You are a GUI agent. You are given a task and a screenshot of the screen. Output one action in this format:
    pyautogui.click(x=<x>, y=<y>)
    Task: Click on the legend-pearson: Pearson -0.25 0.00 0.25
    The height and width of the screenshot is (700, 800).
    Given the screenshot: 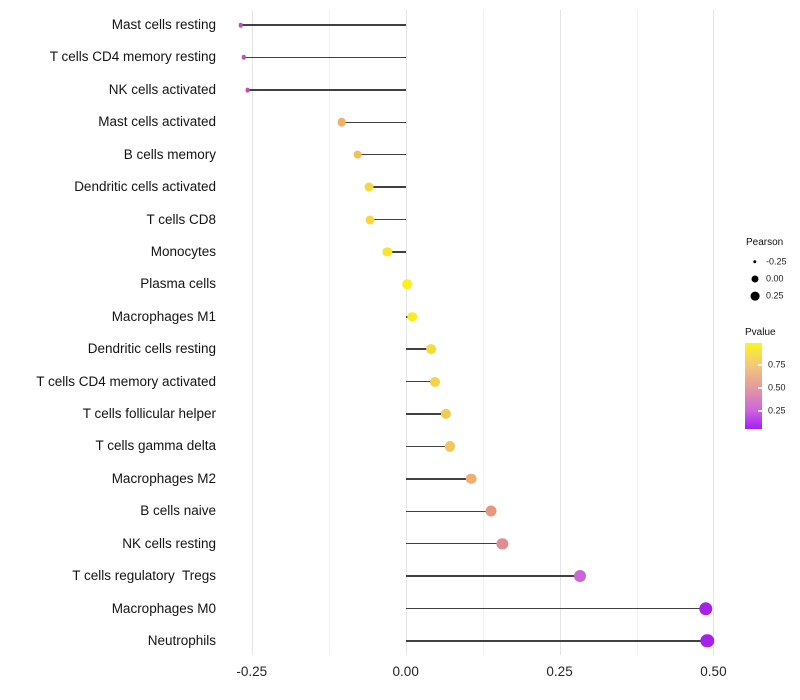 What is the action you would take?
    pyautogui.click(x=766, y=271)
    